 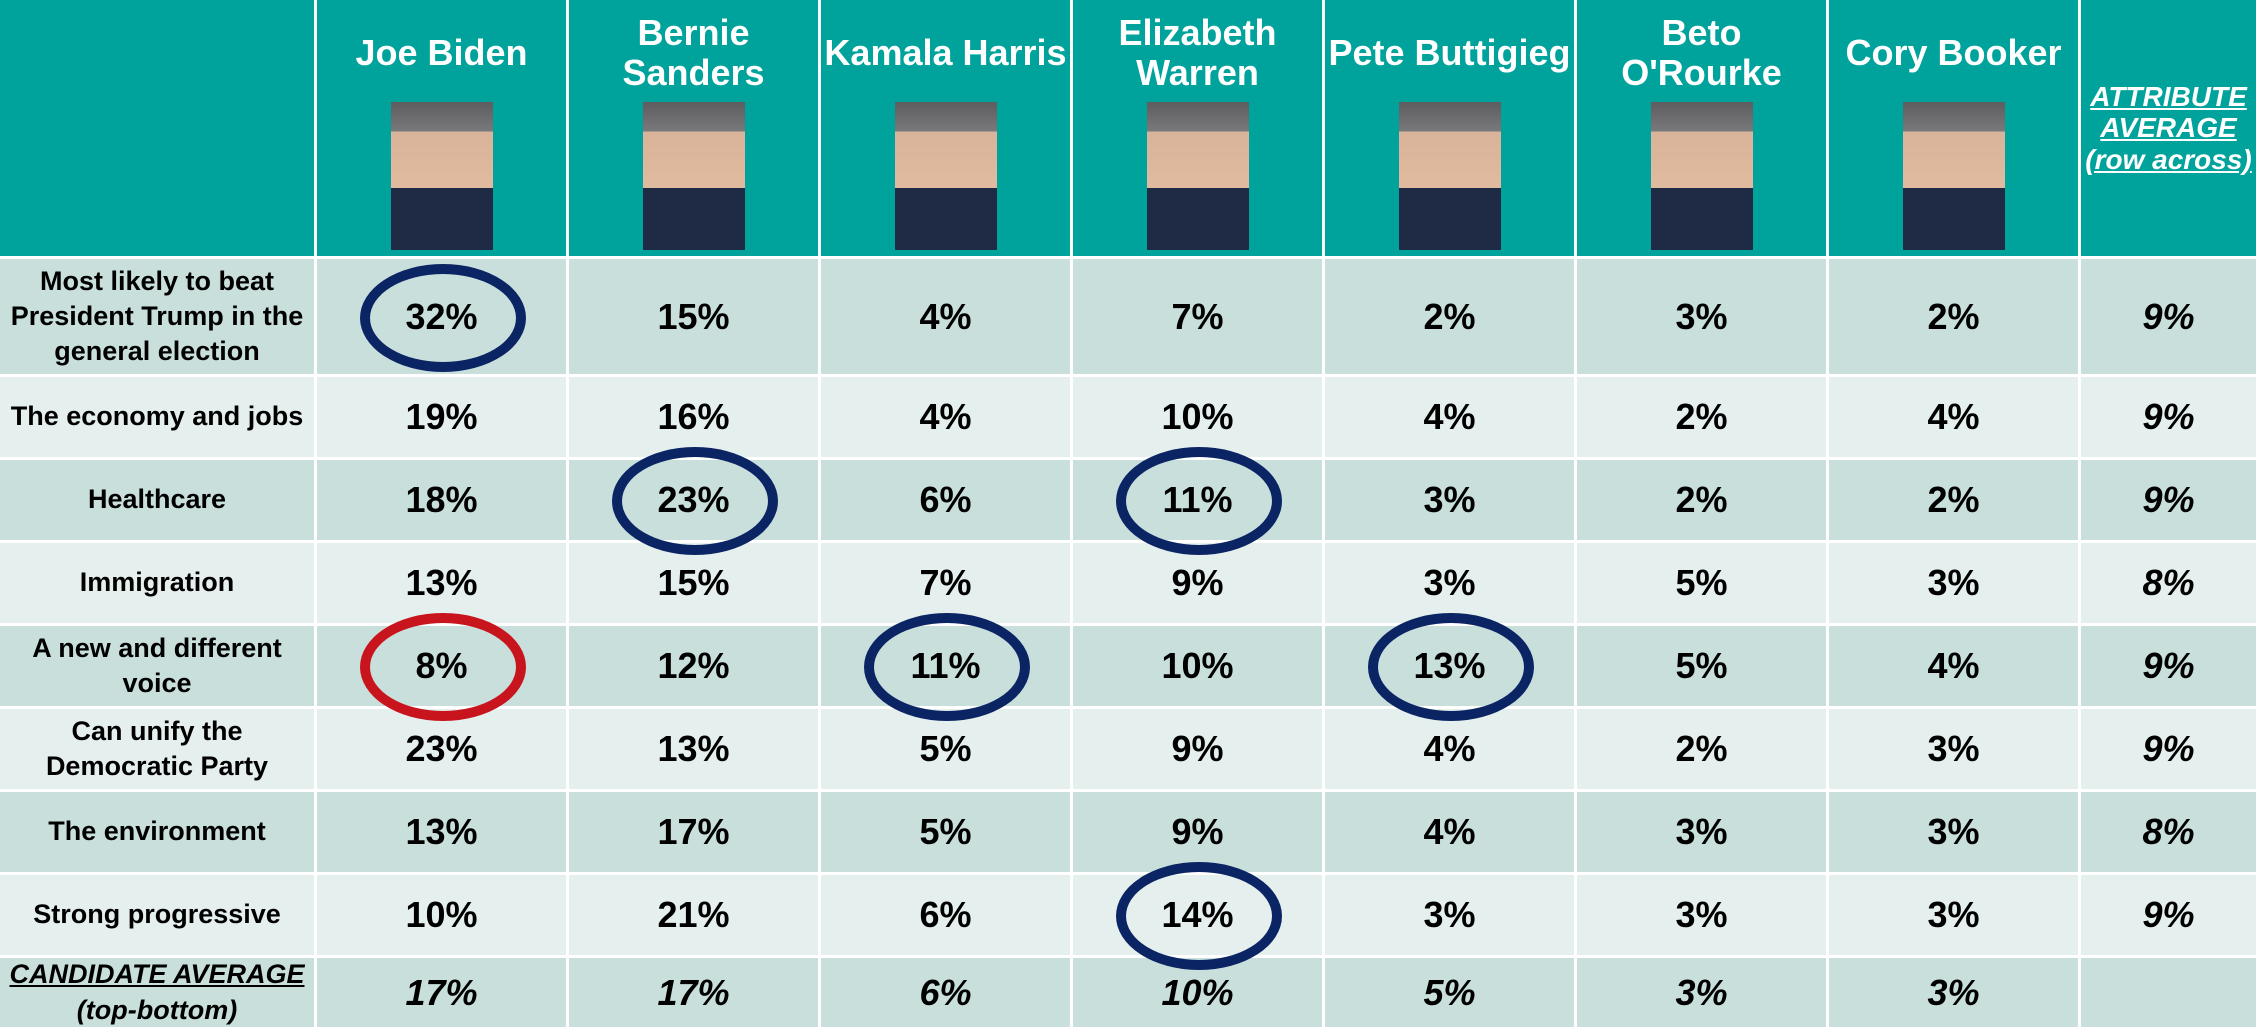 I want to click on row-label: Strong progressive, so click(x=158, y=916).